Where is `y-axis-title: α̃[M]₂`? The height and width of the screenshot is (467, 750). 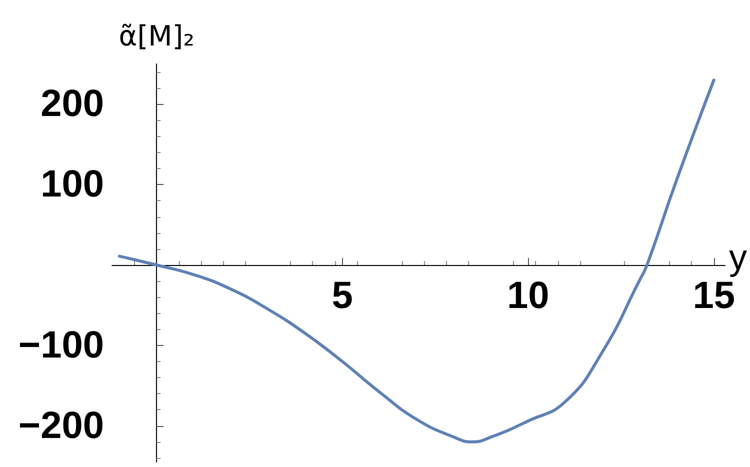
y-axis-title: α̃[M]₂ is located at coordinates (156, 36).